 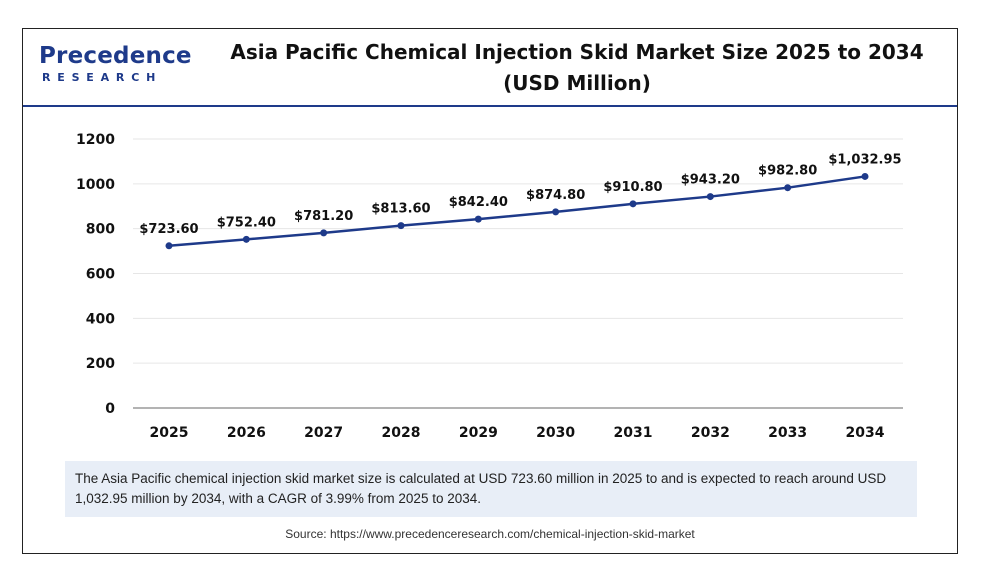 I want to click on data-label-2033: $982.80, so click(x=787, y=171).